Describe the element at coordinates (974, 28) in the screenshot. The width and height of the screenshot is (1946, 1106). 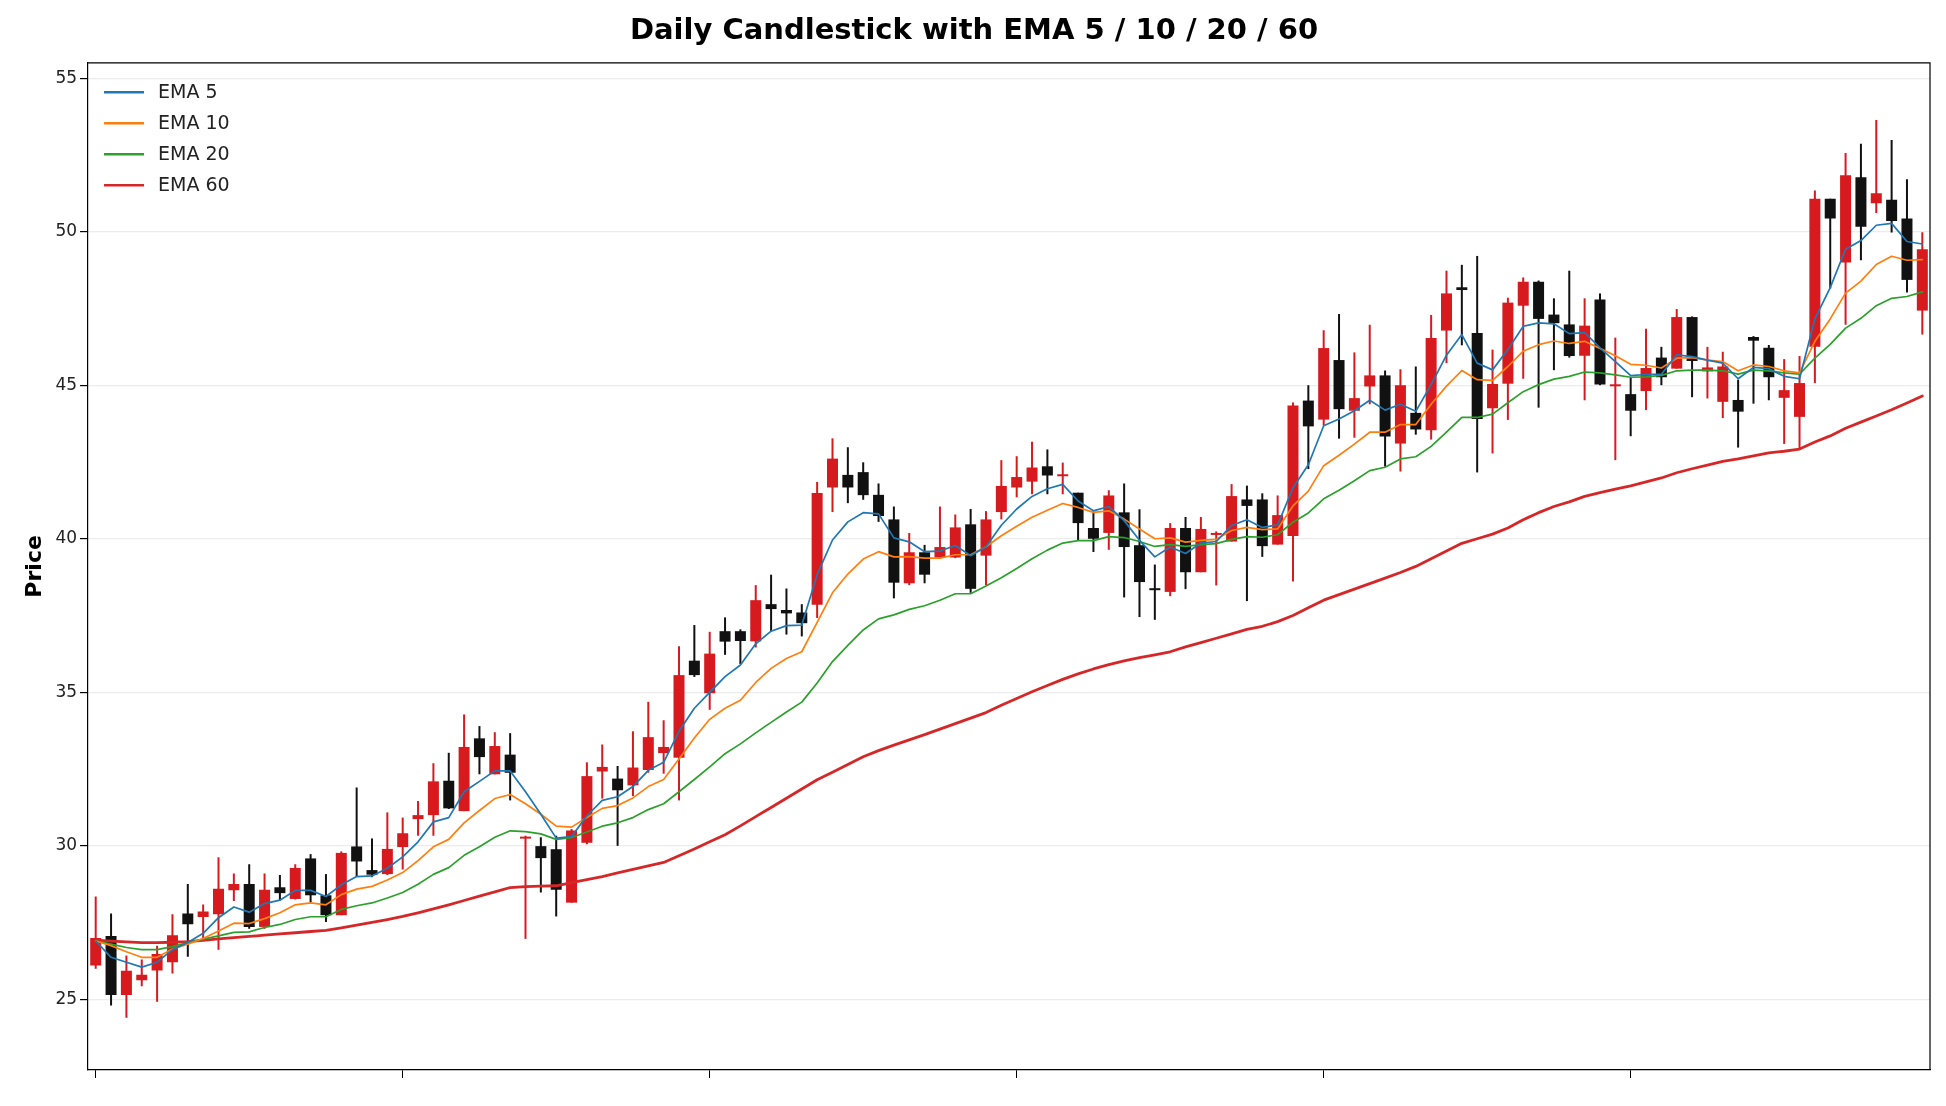
I see `chart-title: Daily Candlestick with EMA 5 / 10 / 20 / 60` at that location.